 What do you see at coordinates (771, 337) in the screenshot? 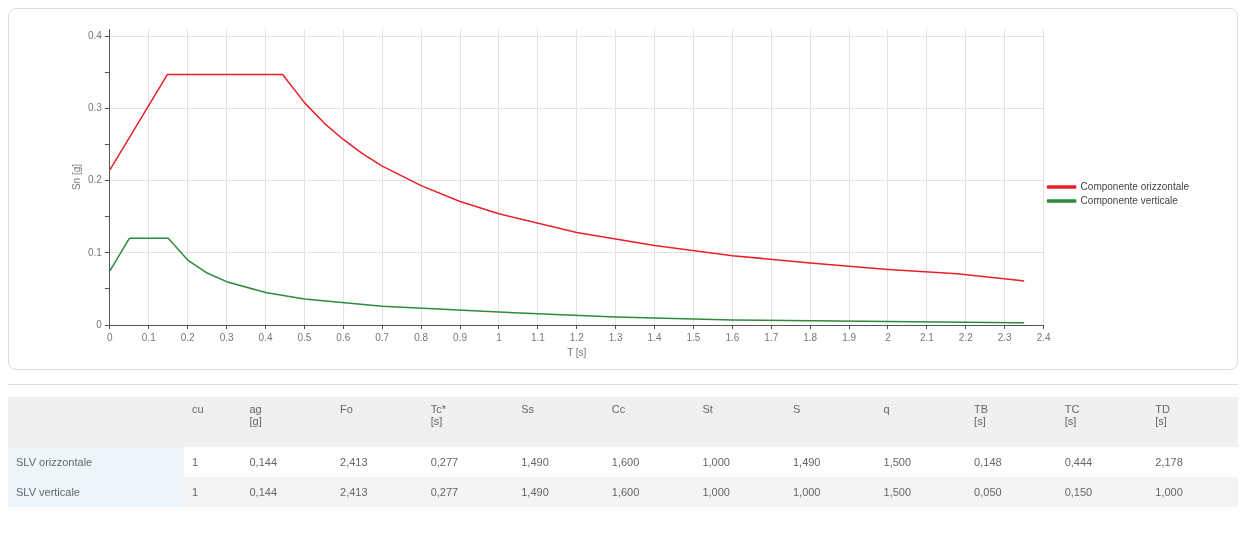
I see `x-tick-label: 1.7` at bounding box center [771, 337].